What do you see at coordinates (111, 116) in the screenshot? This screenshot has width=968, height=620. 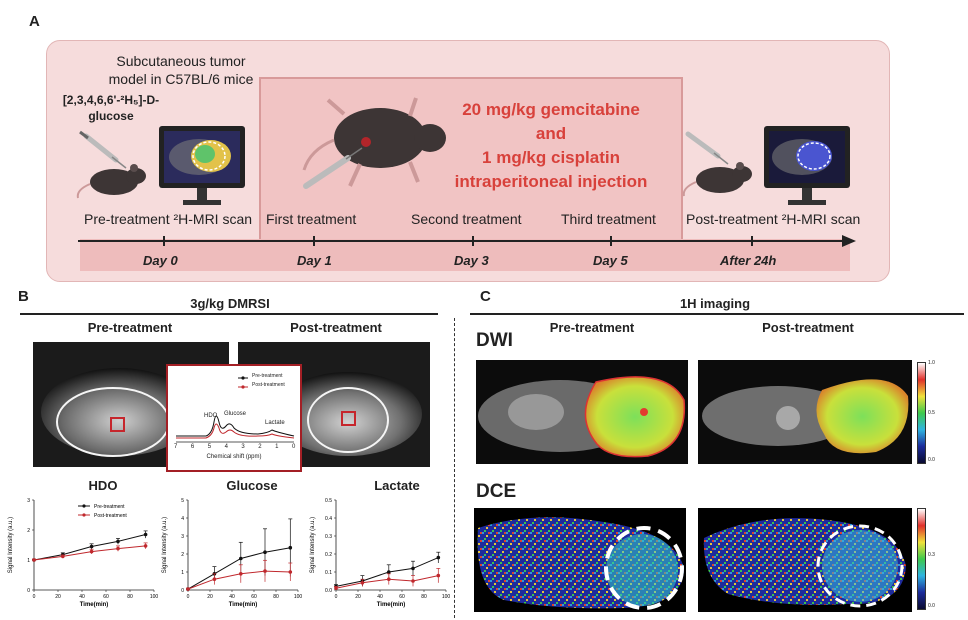 I see `glucose-label-line-2: glucose` at bounding box center [111, 116].